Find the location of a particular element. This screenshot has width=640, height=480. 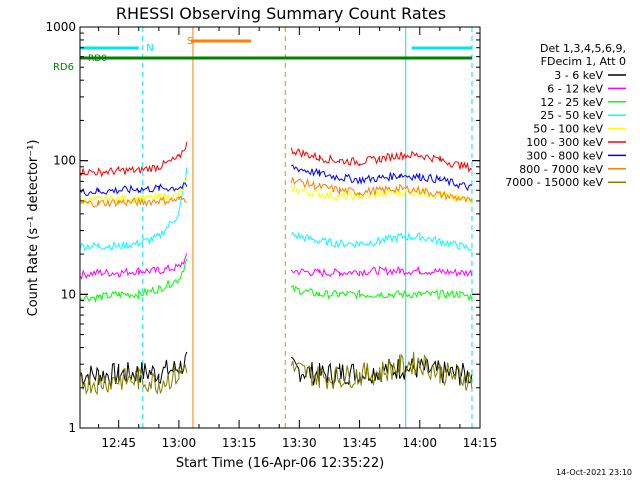

x-tick-label-1315: 13:15 is located at coordinates (239, 443).